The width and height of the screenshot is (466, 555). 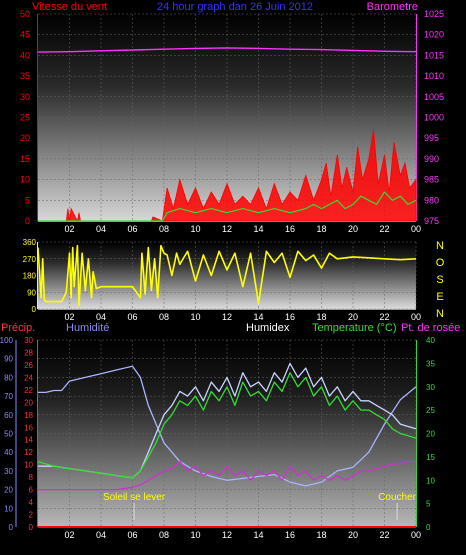 I want to click on sunset-label: Coucher, so click(x=397, y=497).